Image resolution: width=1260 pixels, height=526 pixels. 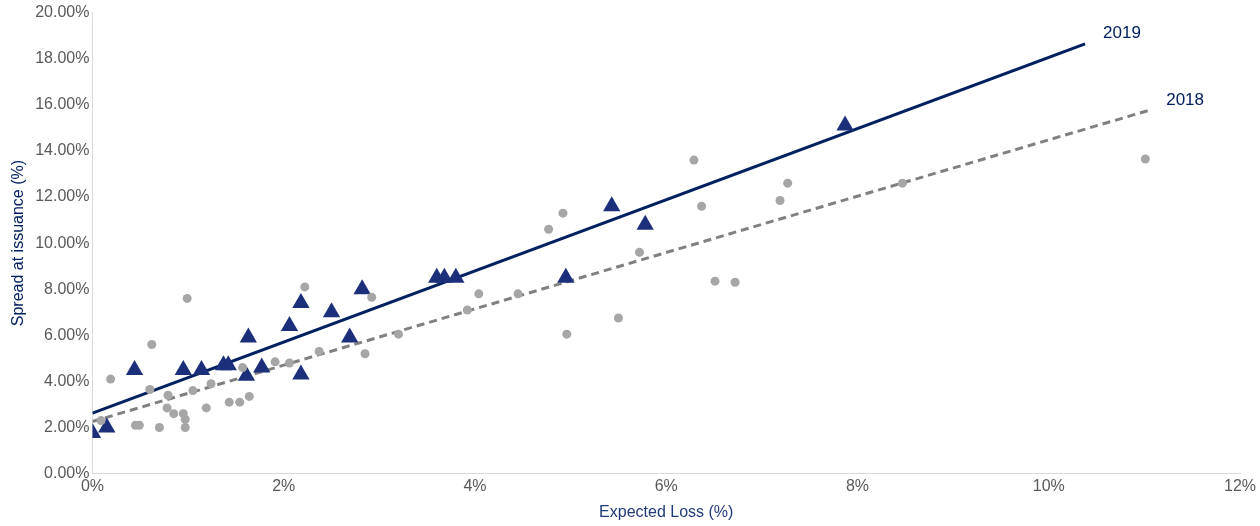 What do you see at coordinates (1185, 99) in the screenshot?
I see `series-label: 2018` at bounding box center [1185, 99].